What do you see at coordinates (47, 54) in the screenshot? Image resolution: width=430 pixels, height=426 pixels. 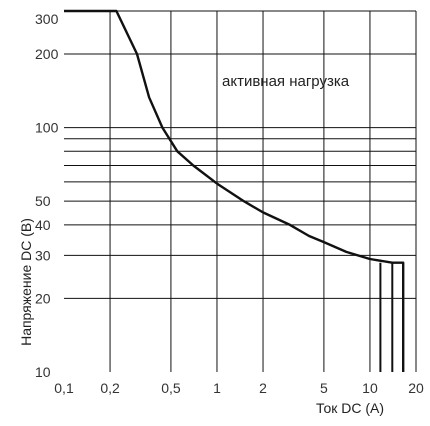 I see `y-tick-label: 200` at bounding box center [47, 54].